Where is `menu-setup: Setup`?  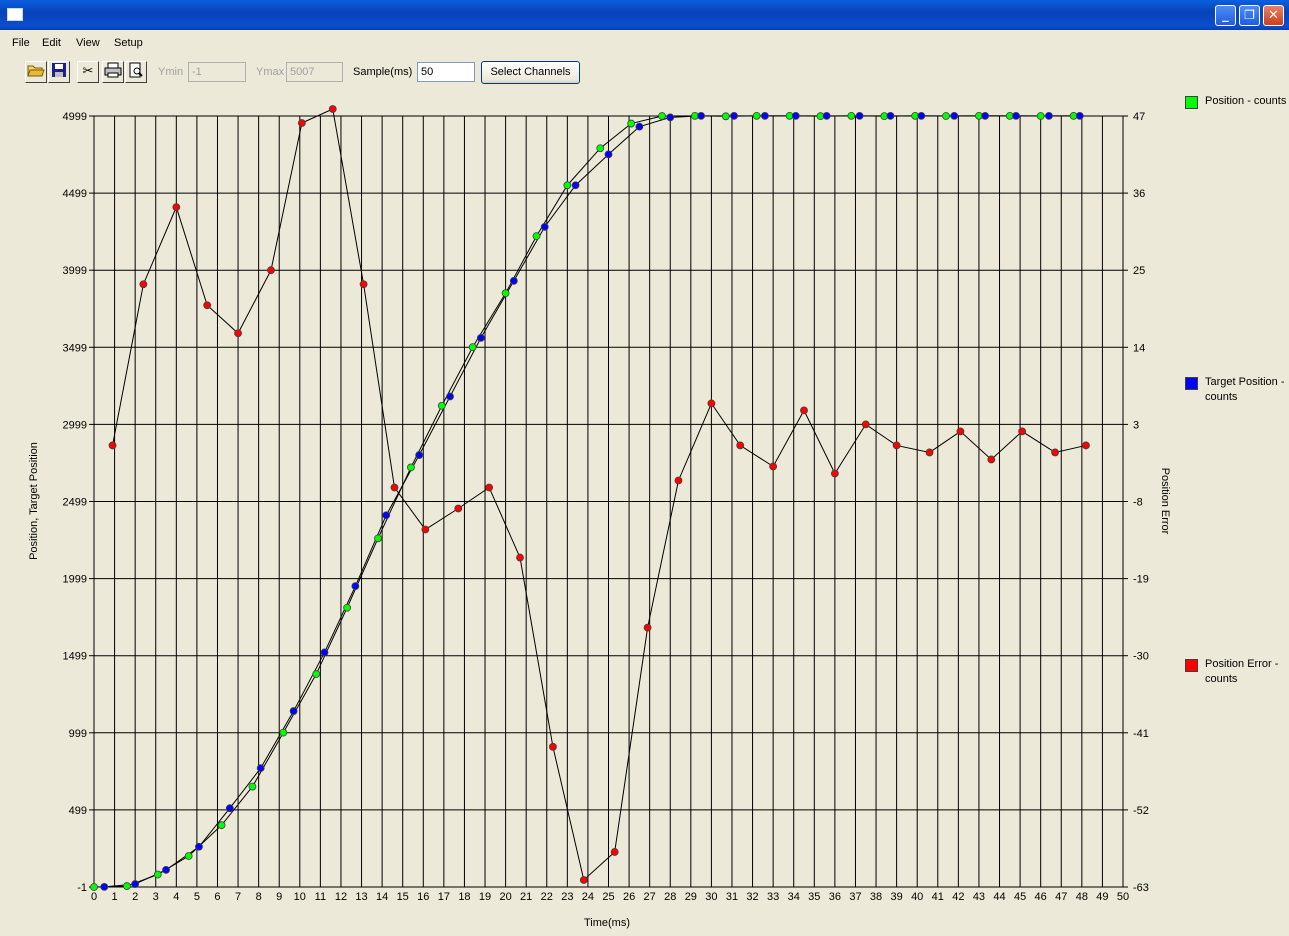
menu-setup: Setup is located at coordinates (128, 43).